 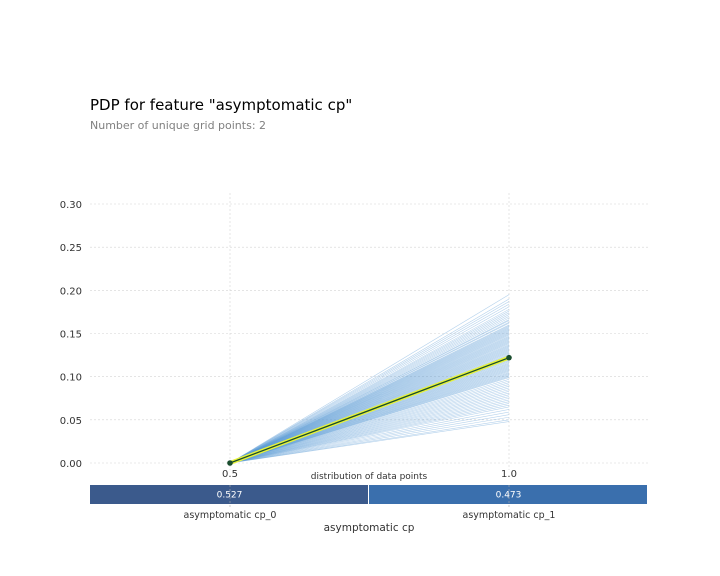 What do you see at coordinates (71, 205) in the screenshot?
I see `y-tick-label: 0.30` at bounding box center [71, 205].